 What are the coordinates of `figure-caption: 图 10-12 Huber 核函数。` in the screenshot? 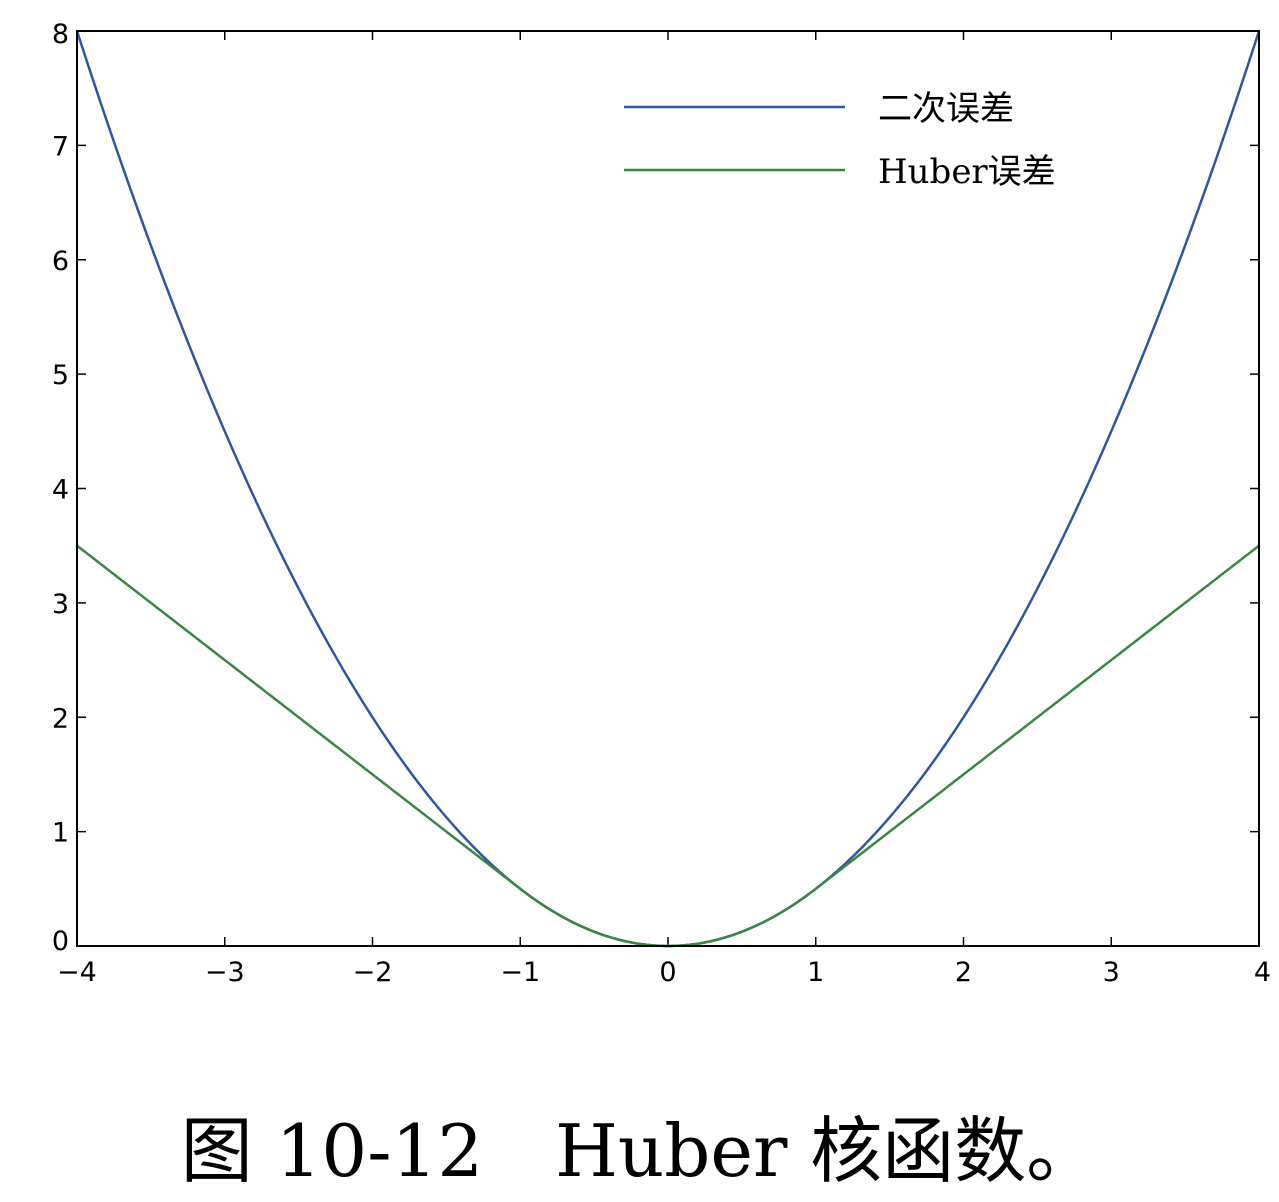 It's located at (639, 1151).